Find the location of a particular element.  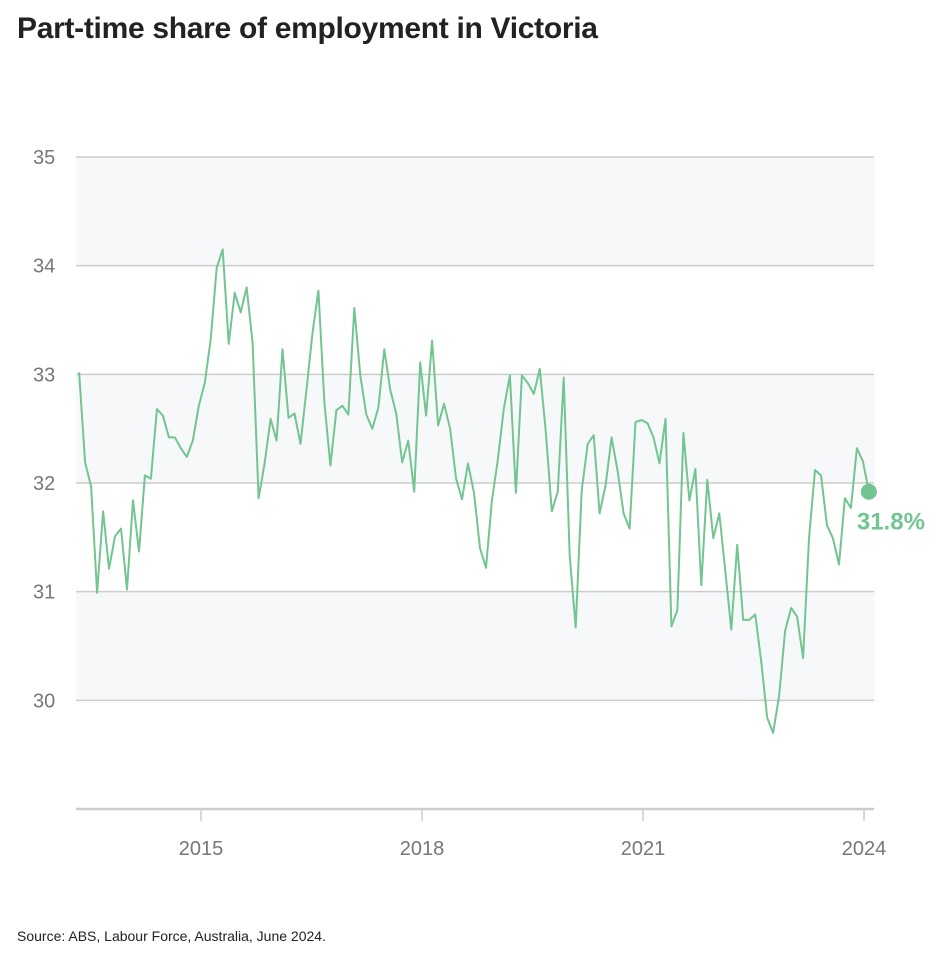

y-tick-label: 32 is located at coordinates (44, 484).